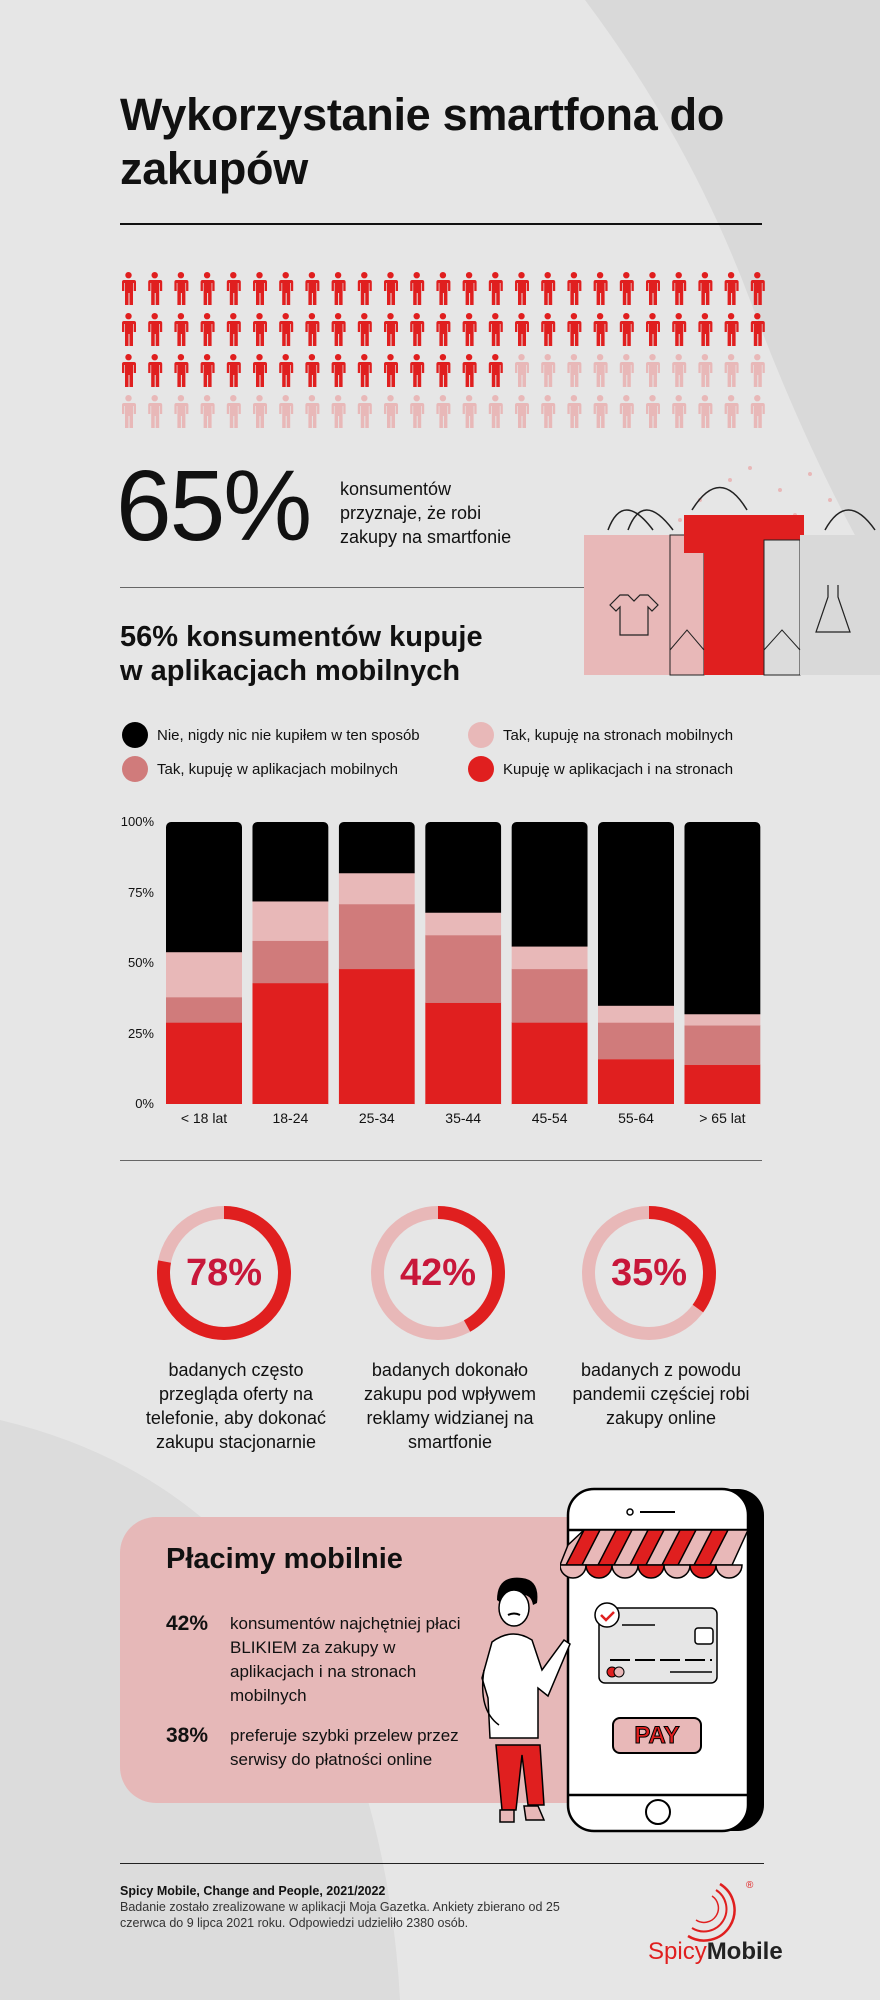 This screenshot has width=880, height=2000. I want to click on x-tick-label: < 18 lat, so click(204, 1118).